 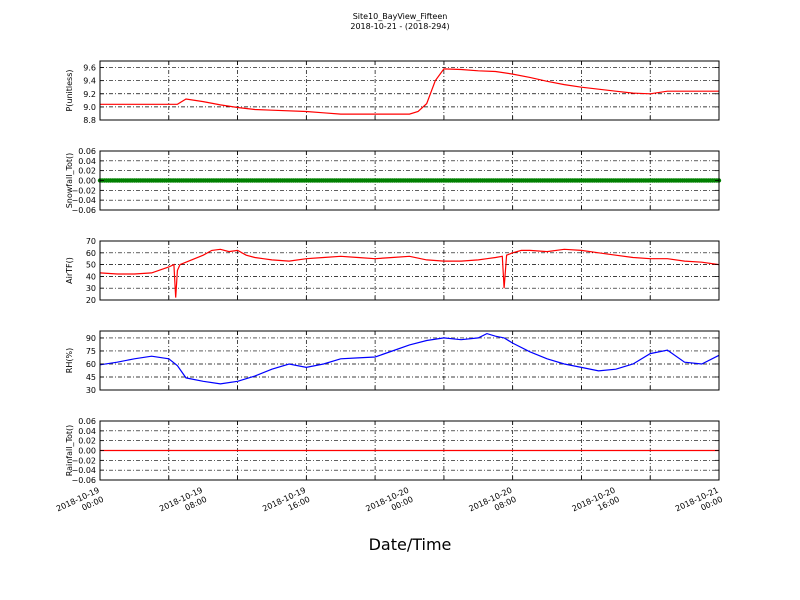 I want to click on y-axis-label: AirTF(), so click(x=69, y=270).